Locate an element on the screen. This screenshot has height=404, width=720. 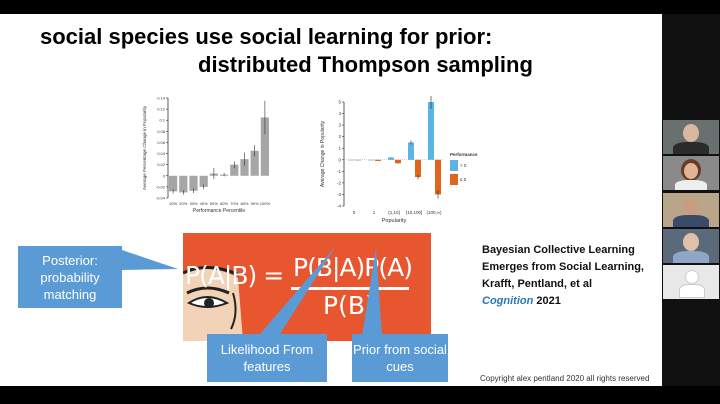
x-tick-label: 90% is located at coordinates (255, 203).